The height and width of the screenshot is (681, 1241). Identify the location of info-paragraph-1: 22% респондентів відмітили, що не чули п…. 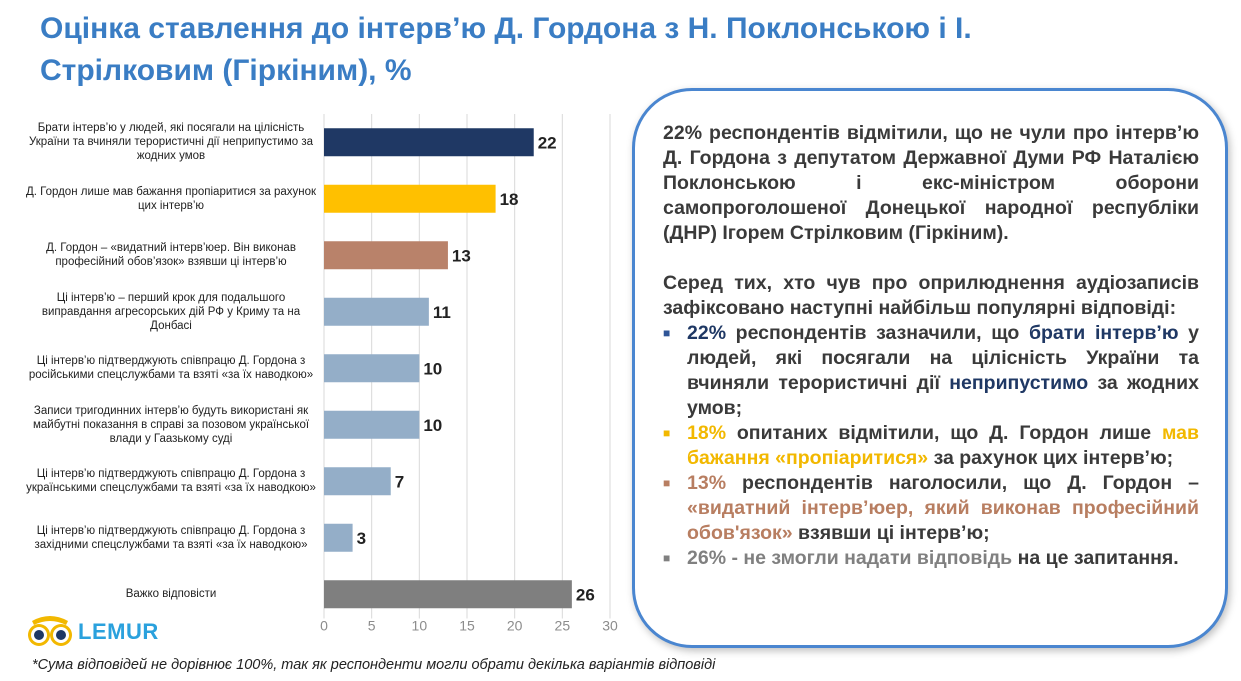
(931, 183).